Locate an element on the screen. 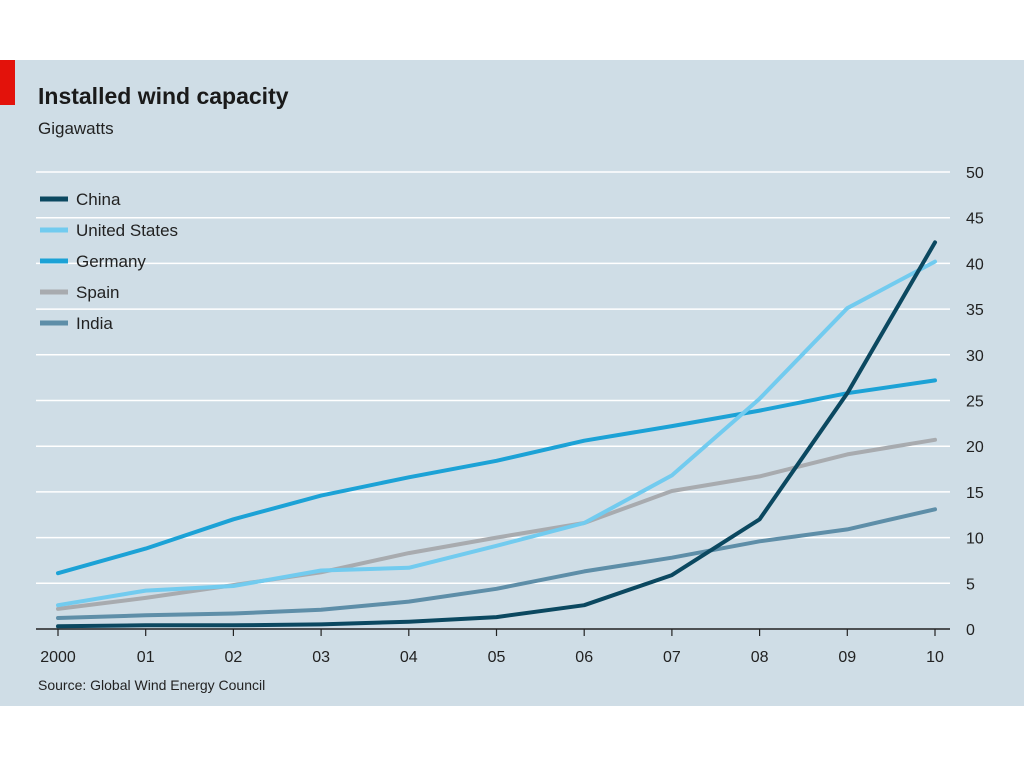 The width and height of the screenshot is (1024, 768). legend-label-india: India is located at coordinates (94, 323).